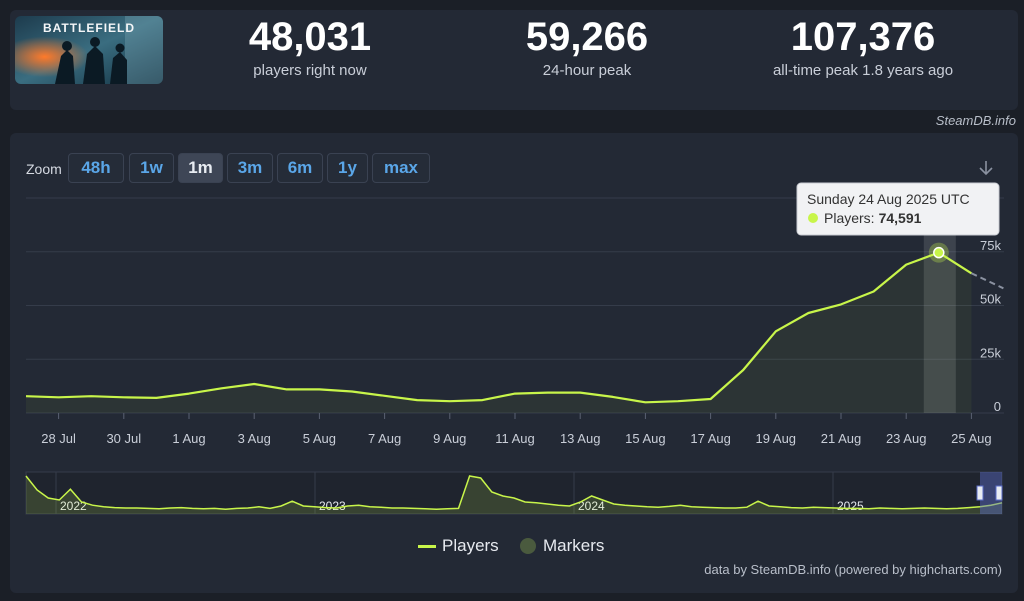  I want to click on zoom-1m-button: 1m, so click(200, 168).